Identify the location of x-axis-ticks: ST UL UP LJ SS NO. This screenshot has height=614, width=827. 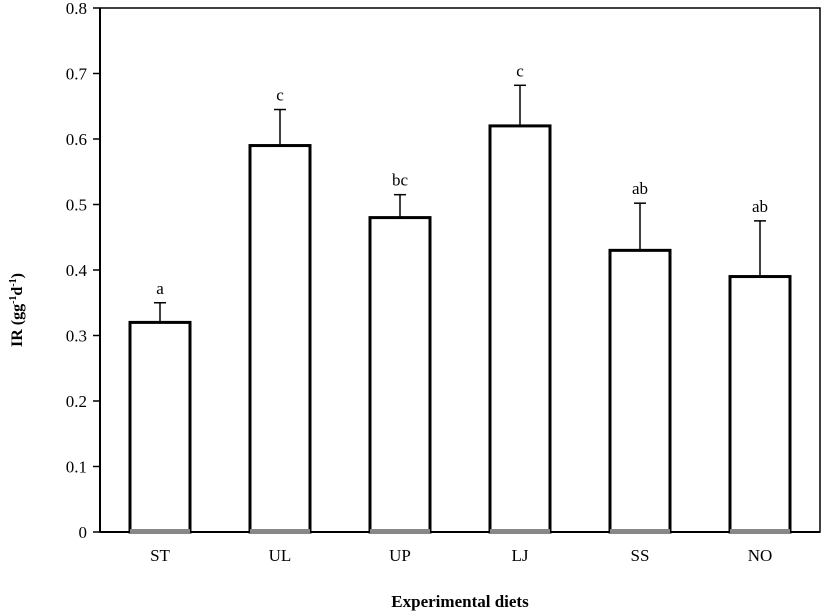
(461, 555).